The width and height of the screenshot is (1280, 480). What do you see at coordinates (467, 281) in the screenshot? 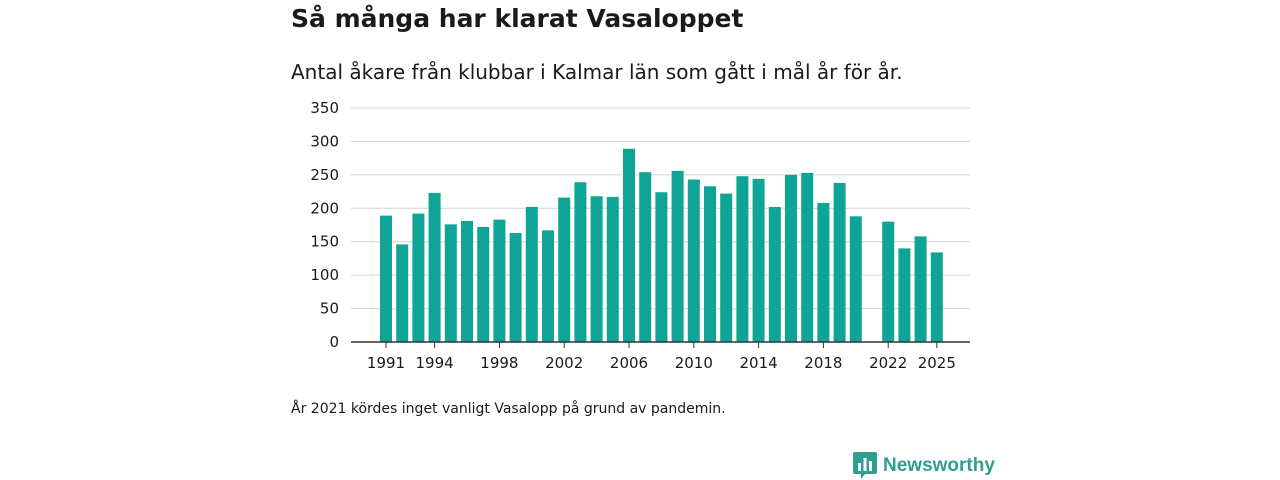
I see `bar-1996` at bounding box center [467, 281].